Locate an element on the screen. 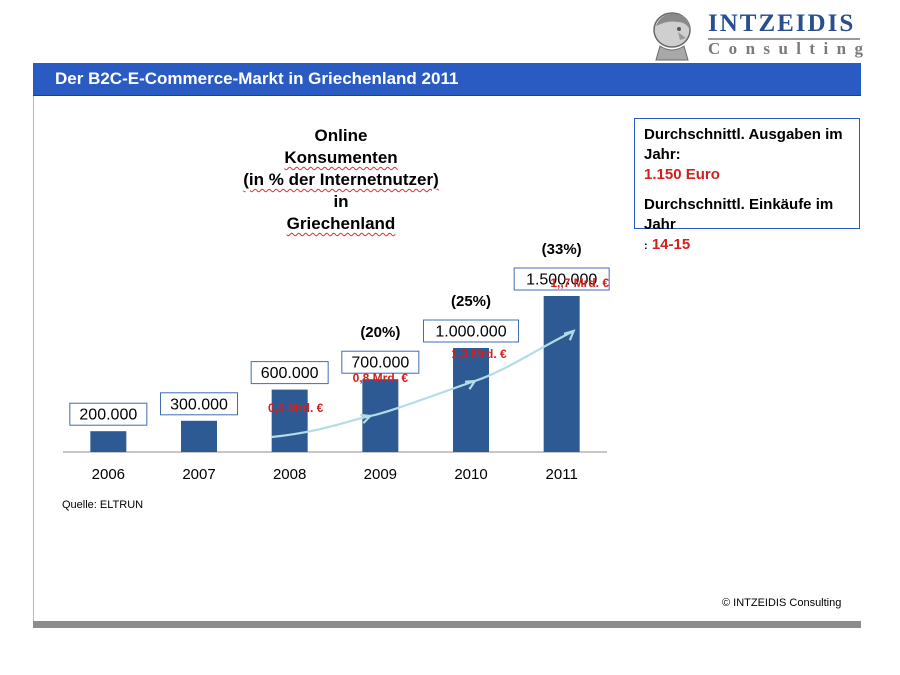  percent-label: (33%) is located at coordinates (562, 249).